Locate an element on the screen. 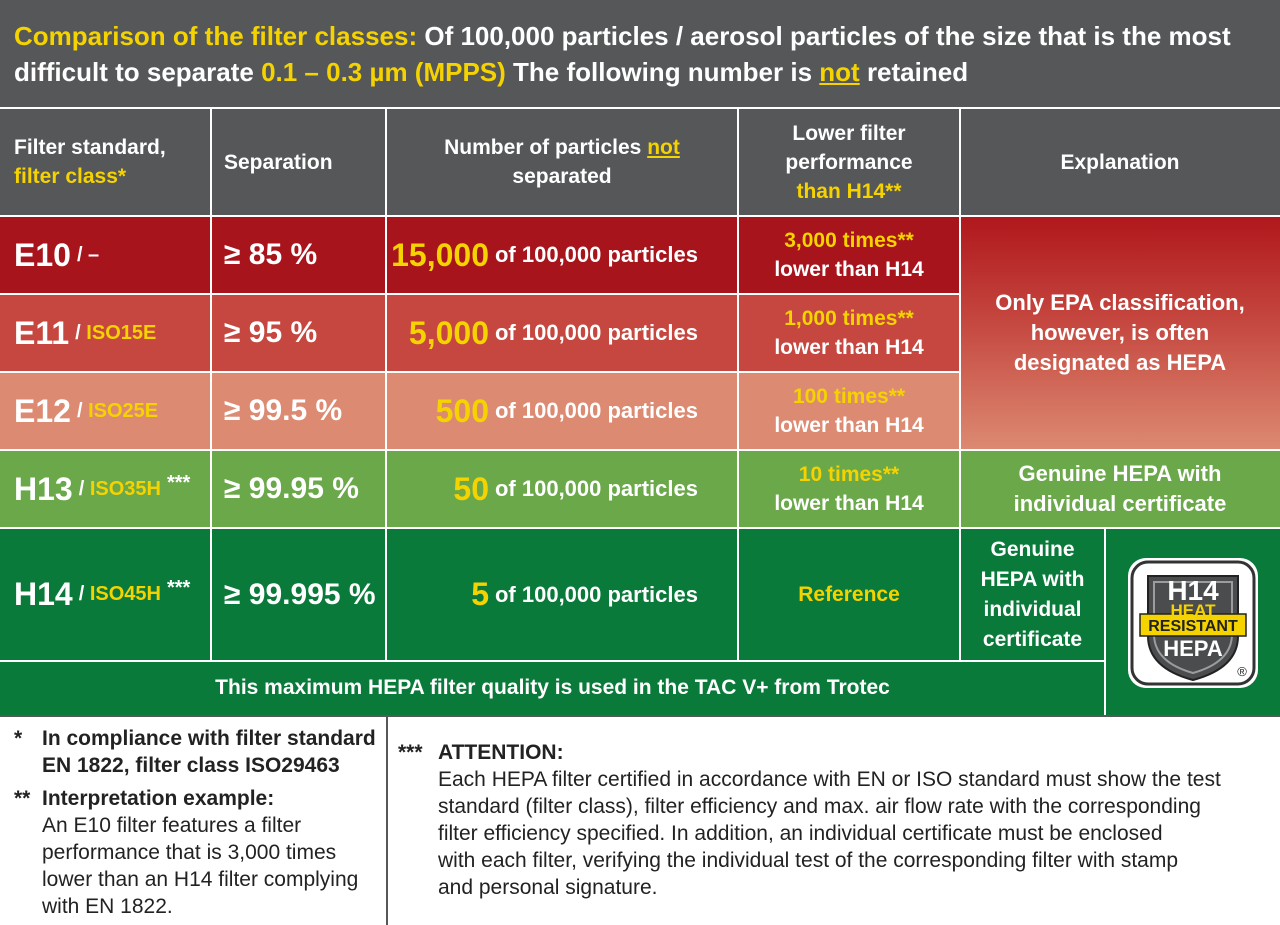 The image size is (1280, 925). explanation-h14-4: certificate is located at coordinates (1032, 639).